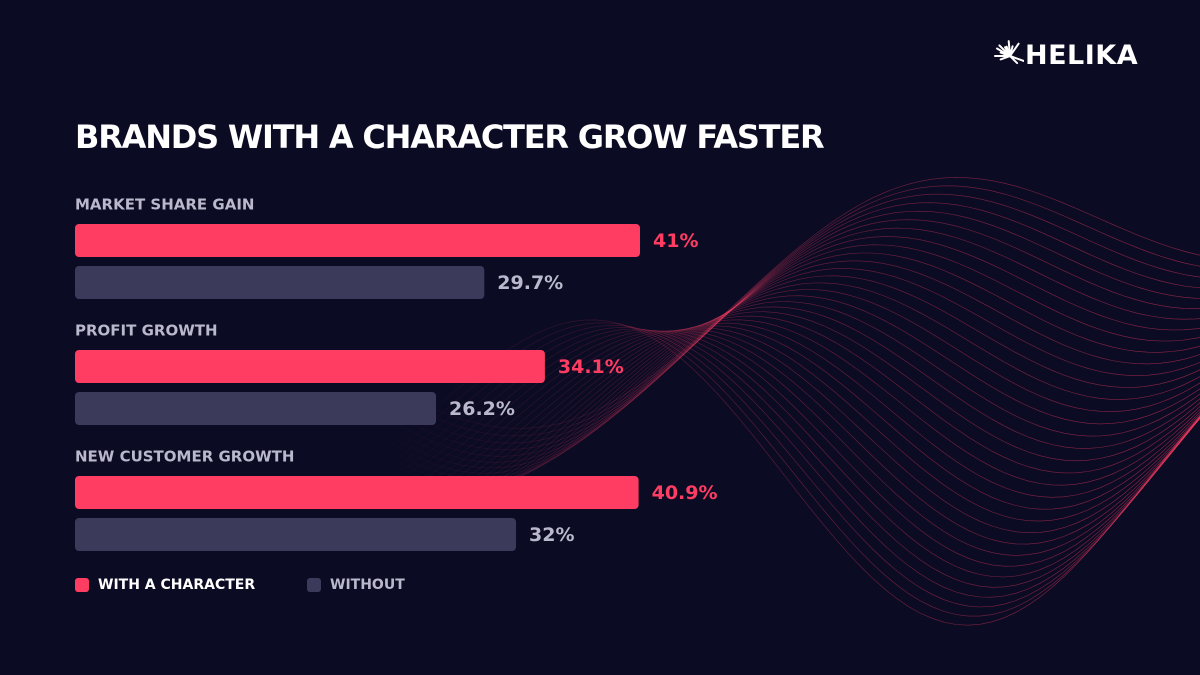 The image size is (1200, 675). What do you see at coordinates (164, 205) in the screenshot?
I see `category-label: MARKET SHARE GAIN` at bounding box center [164, 205].